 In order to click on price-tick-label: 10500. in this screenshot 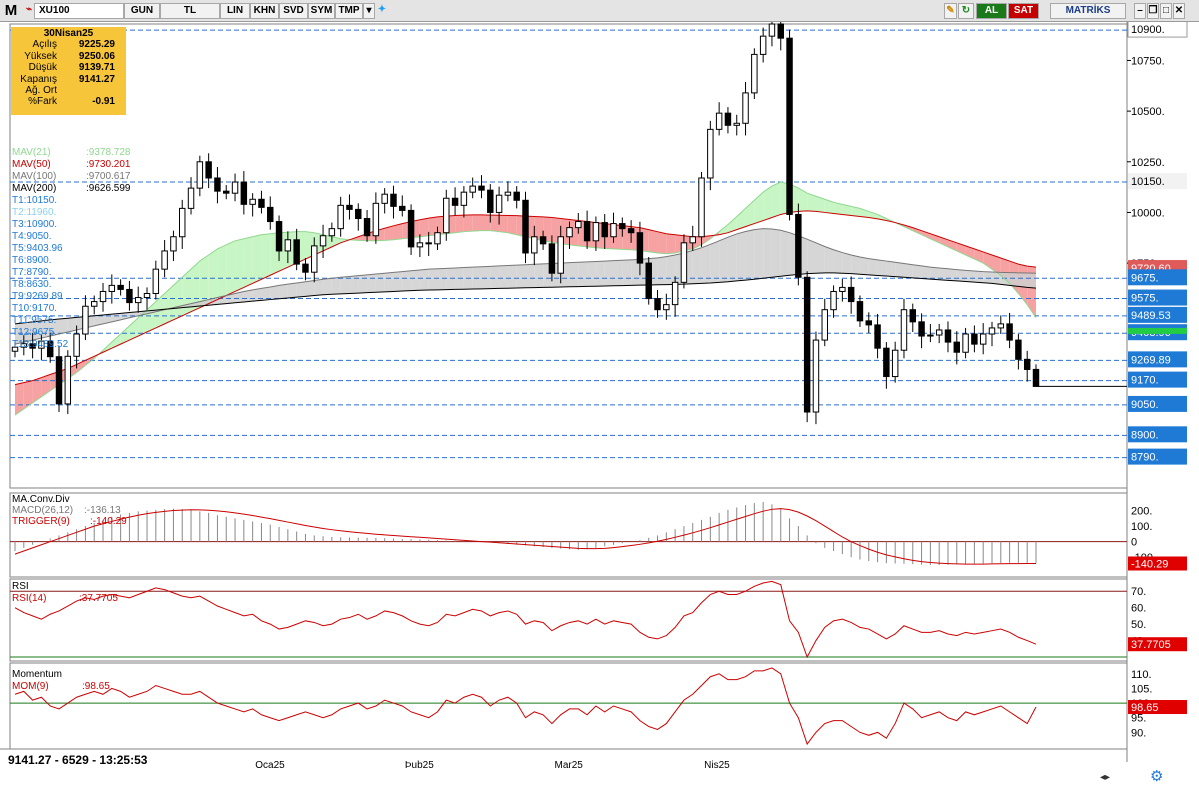, I will do `click(1148, 112)`.